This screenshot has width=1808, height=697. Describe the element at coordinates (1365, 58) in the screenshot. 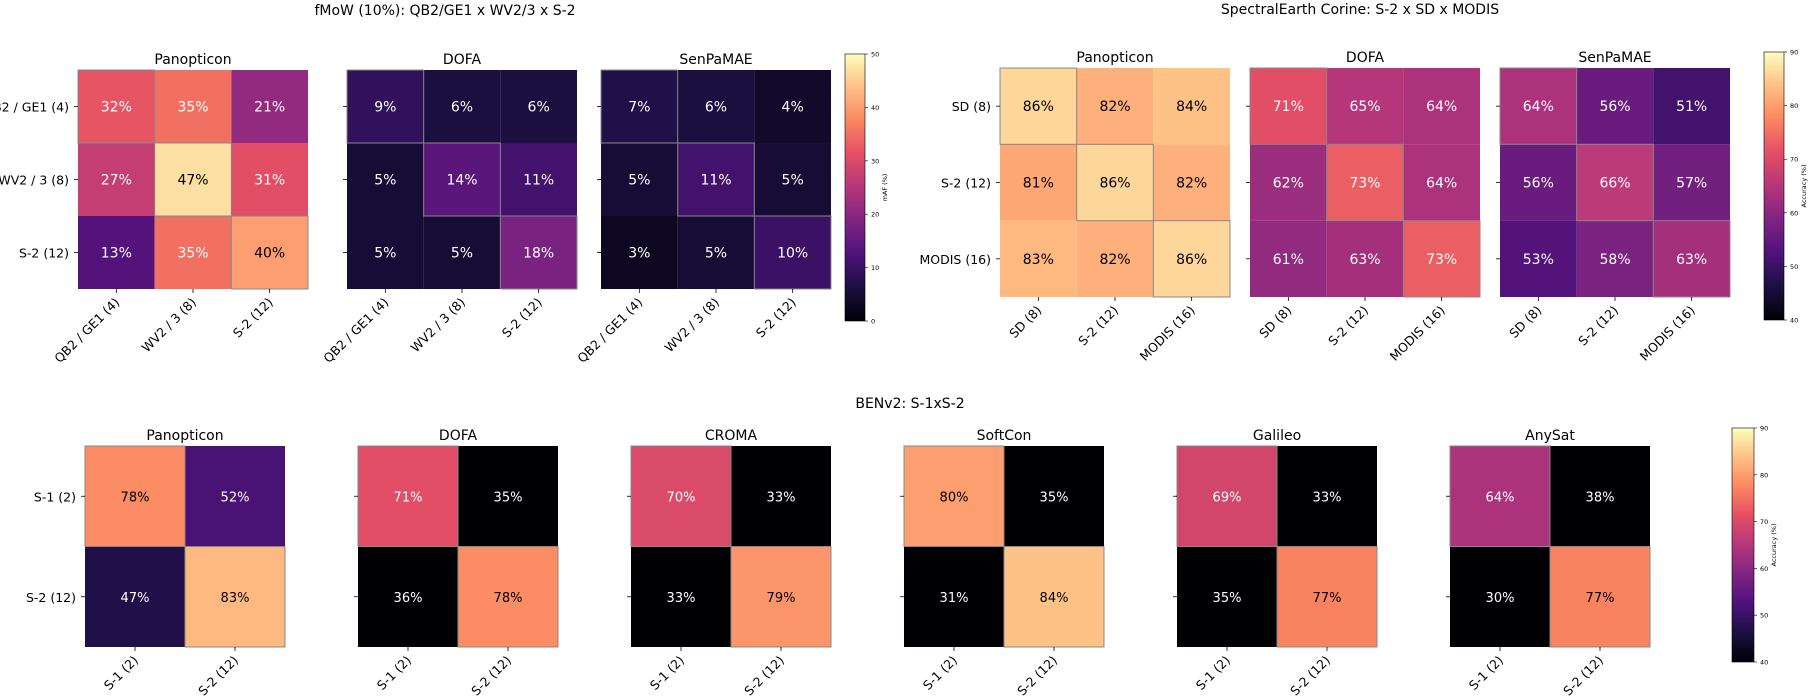

I see `panel-title: DOFA` at that location.